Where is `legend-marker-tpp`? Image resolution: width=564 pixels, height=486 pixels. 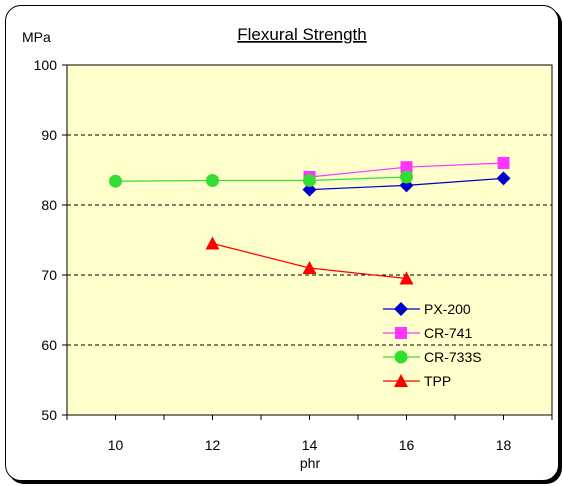
legend-marker-tpp is located at coordinates (401, 380).